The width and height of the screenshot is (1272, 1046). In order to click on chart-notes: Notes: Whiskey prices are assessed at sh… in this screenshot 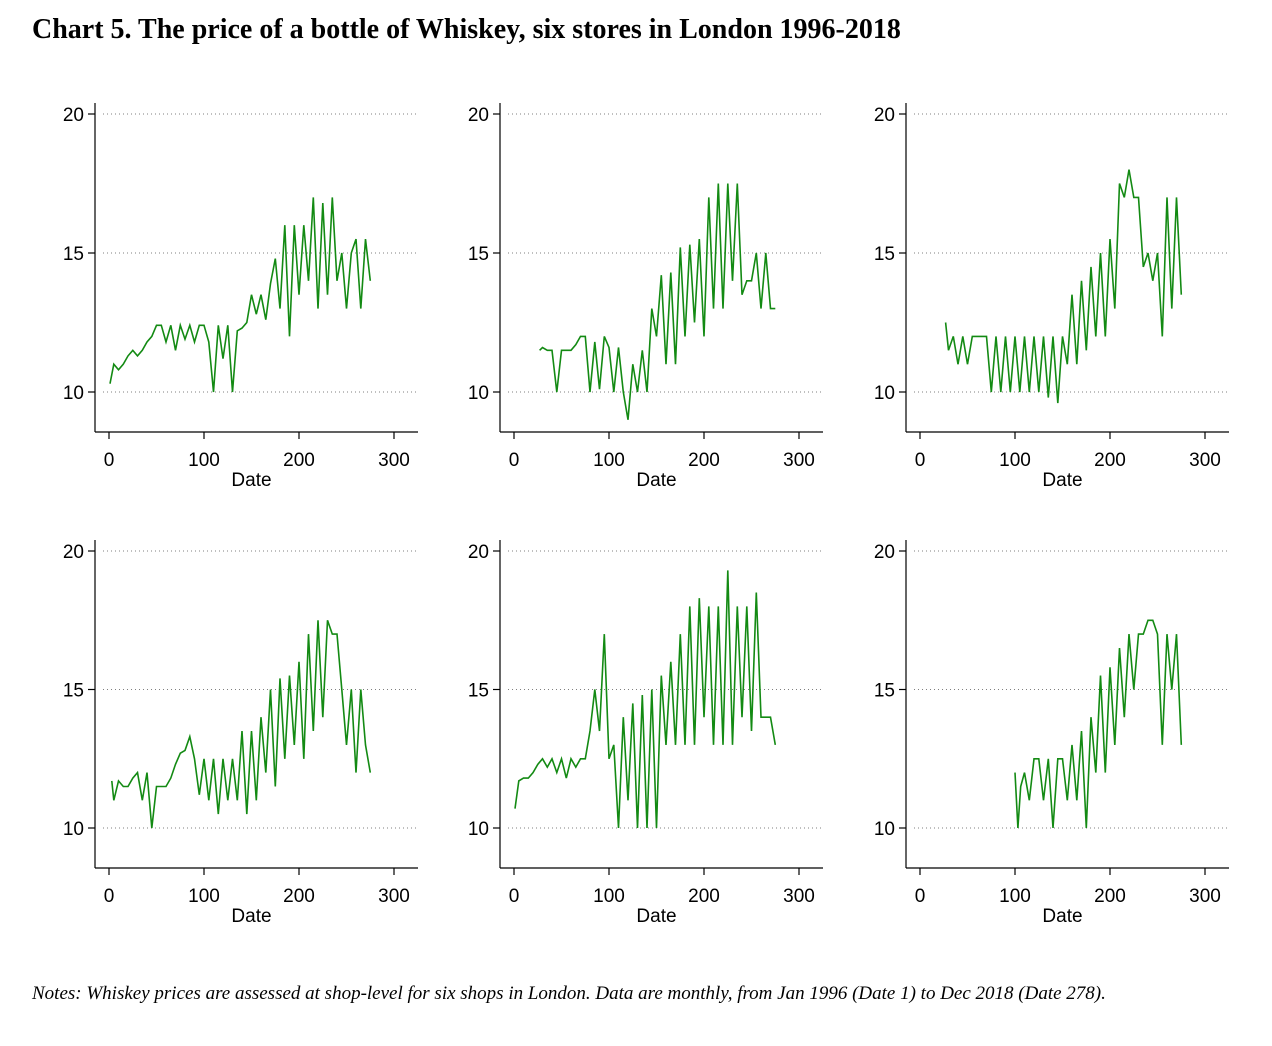, I will do `click(569, 993)`.